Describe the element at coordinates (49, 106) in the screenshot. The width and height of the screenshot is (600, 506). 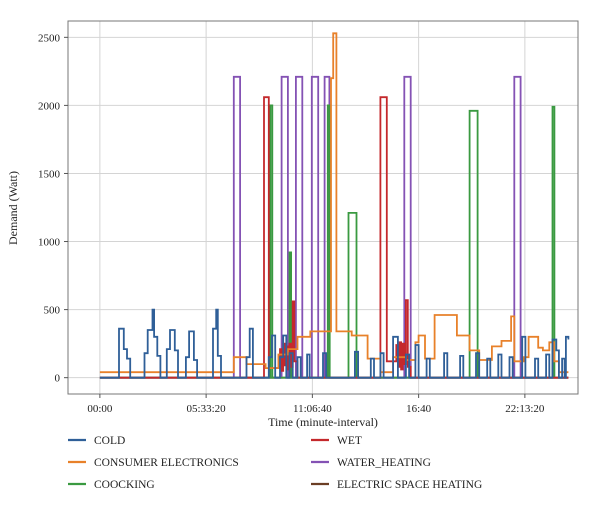
I see `y-tick-label: 2000` at that location.